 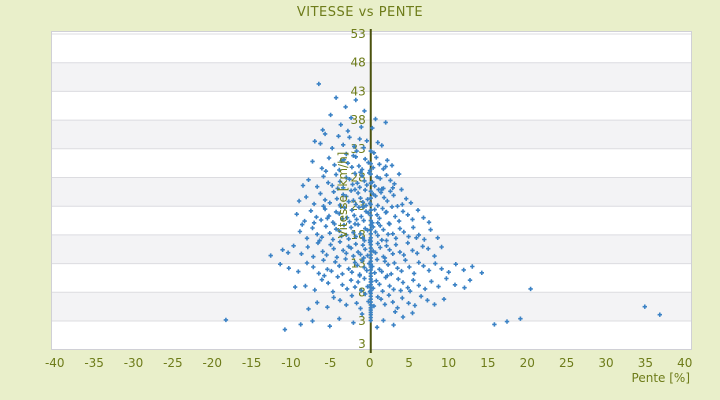 What do you see at coordinates (330, 363) in the screenshot?
I see `x-tick-label: -5` at bounding box center [330, 363].